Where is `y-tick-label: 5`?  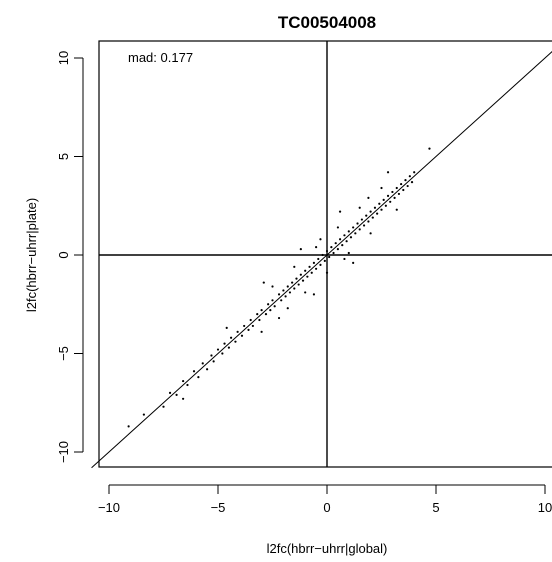
y-tick-label: 5 is located at coordinates (63, 156).